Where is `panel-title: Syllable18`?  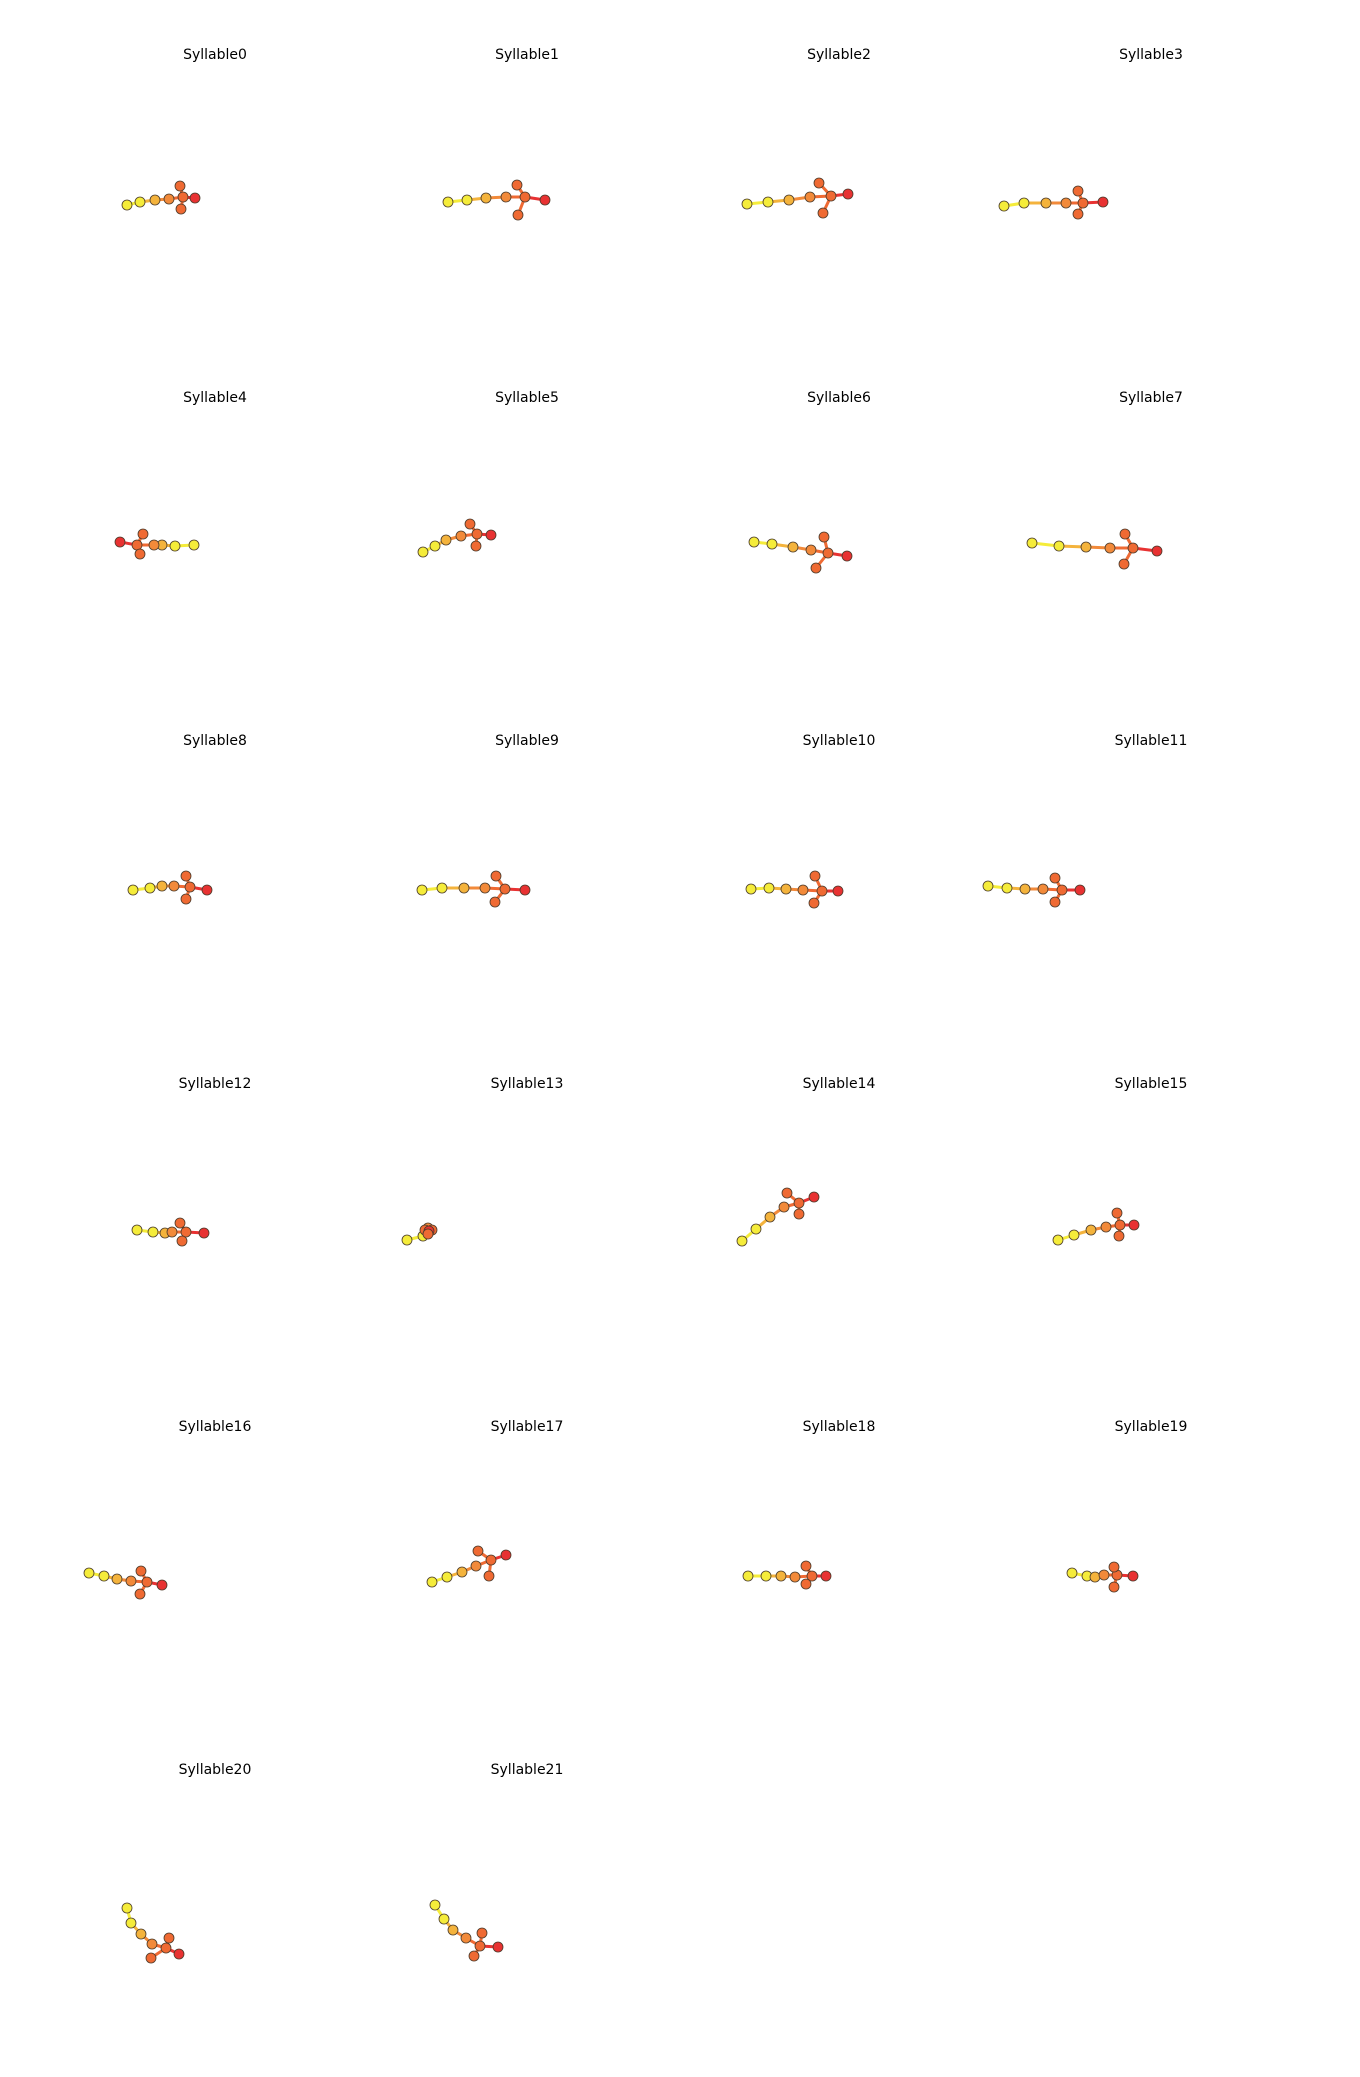 panel-title: Syllable18 is located at coordinates (839, 1427).